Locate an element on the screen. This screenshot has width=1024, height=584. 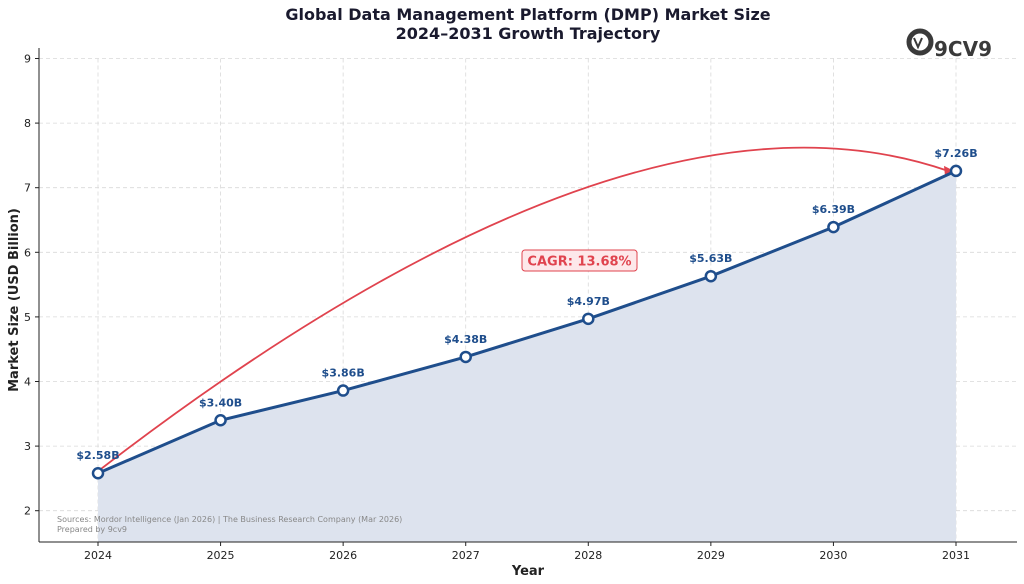
cagr-annotation: CAGR: 13.68% is located at coordinates (579, 260).